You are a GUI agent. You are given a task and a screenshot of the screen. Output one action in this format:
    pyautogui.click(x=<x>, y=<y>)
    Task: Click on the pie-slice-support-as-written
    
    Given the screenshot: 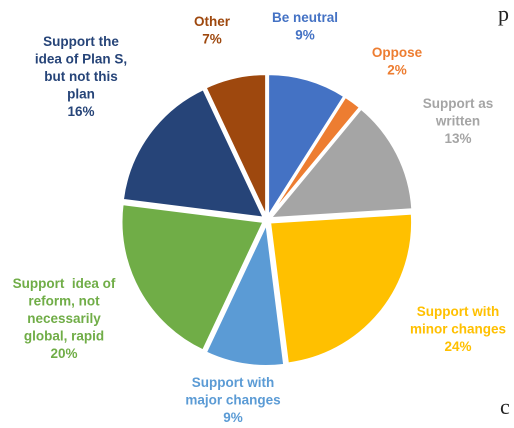 What is the action you would take?
    pyautogui.click(x=341, y=163)
    